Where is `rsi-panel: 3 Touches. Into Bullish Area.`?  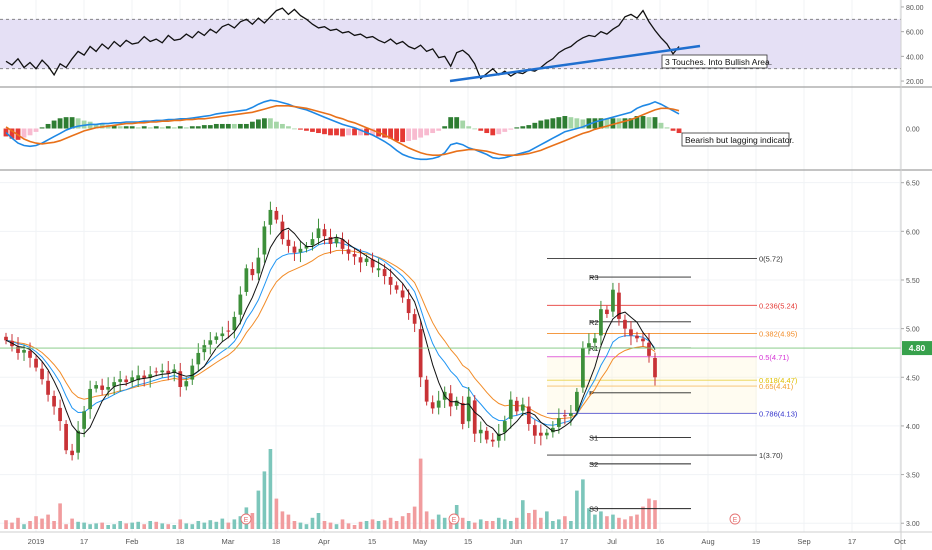 rsi-panel: 3 Touches. Into Bullish Area. is located at coordinates (450, 45).